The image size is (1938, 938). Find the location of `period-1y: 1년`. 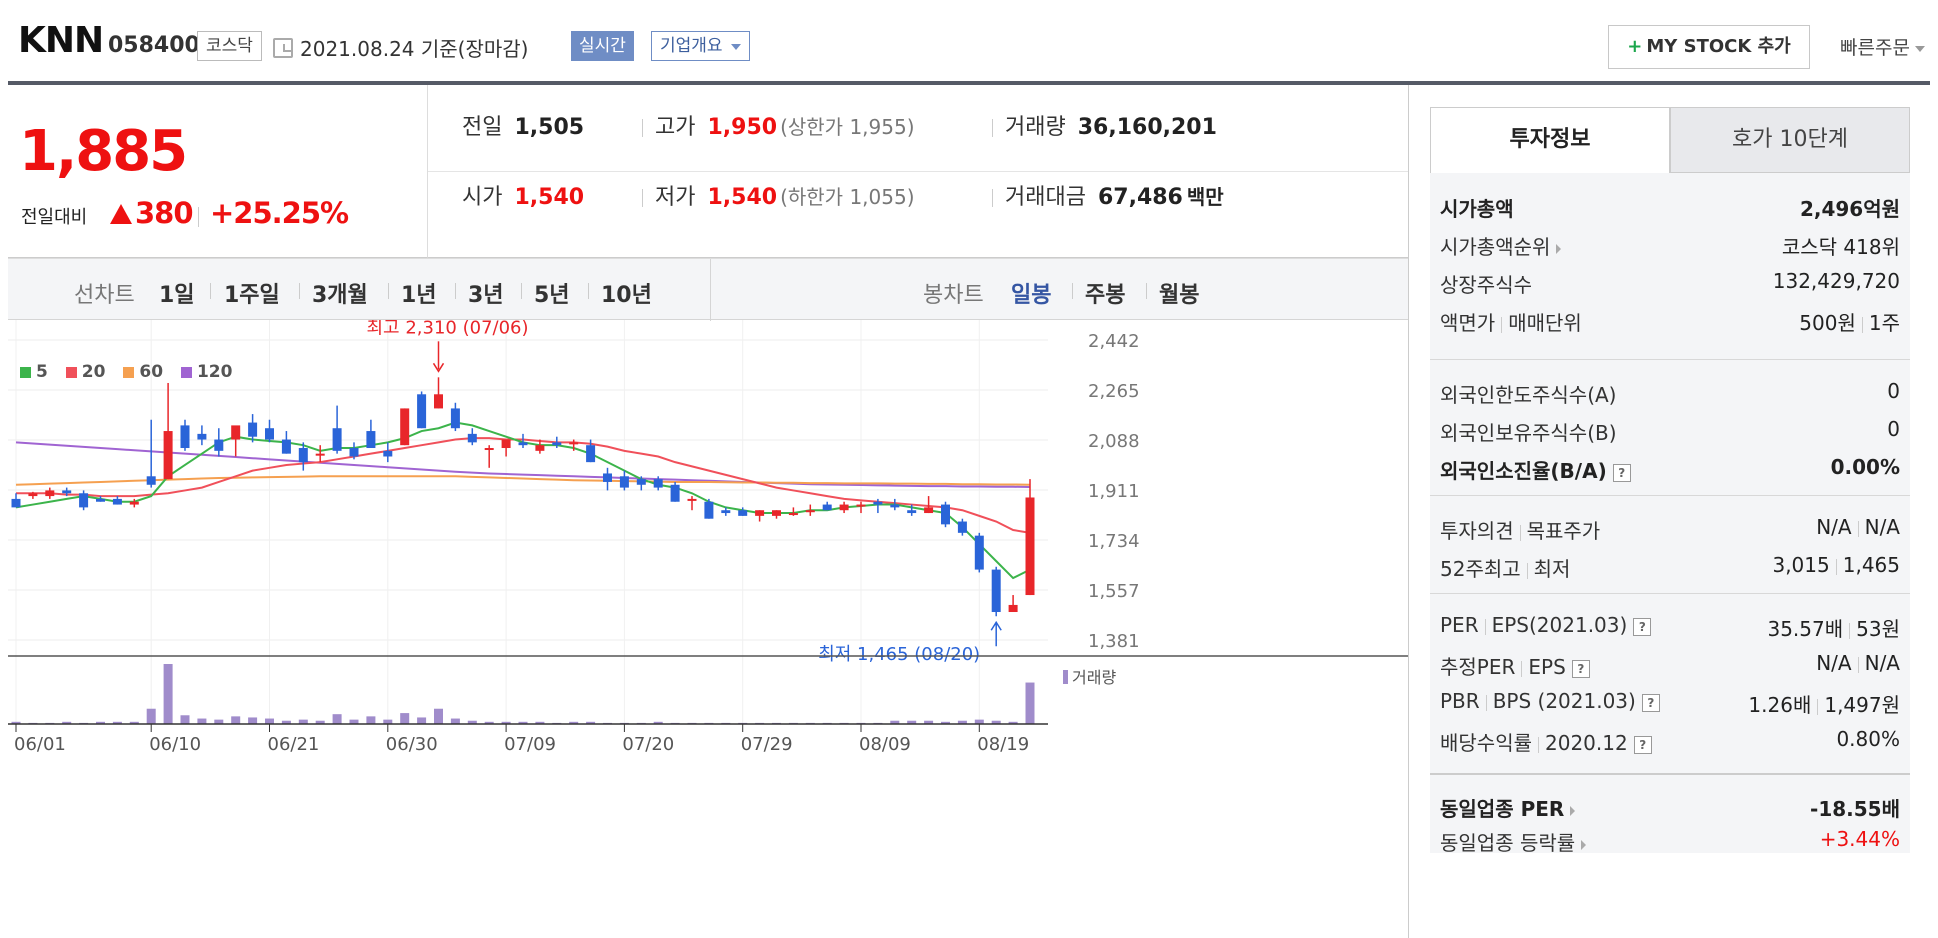

period-1y: 1년 is located at coordinates (419, 295).